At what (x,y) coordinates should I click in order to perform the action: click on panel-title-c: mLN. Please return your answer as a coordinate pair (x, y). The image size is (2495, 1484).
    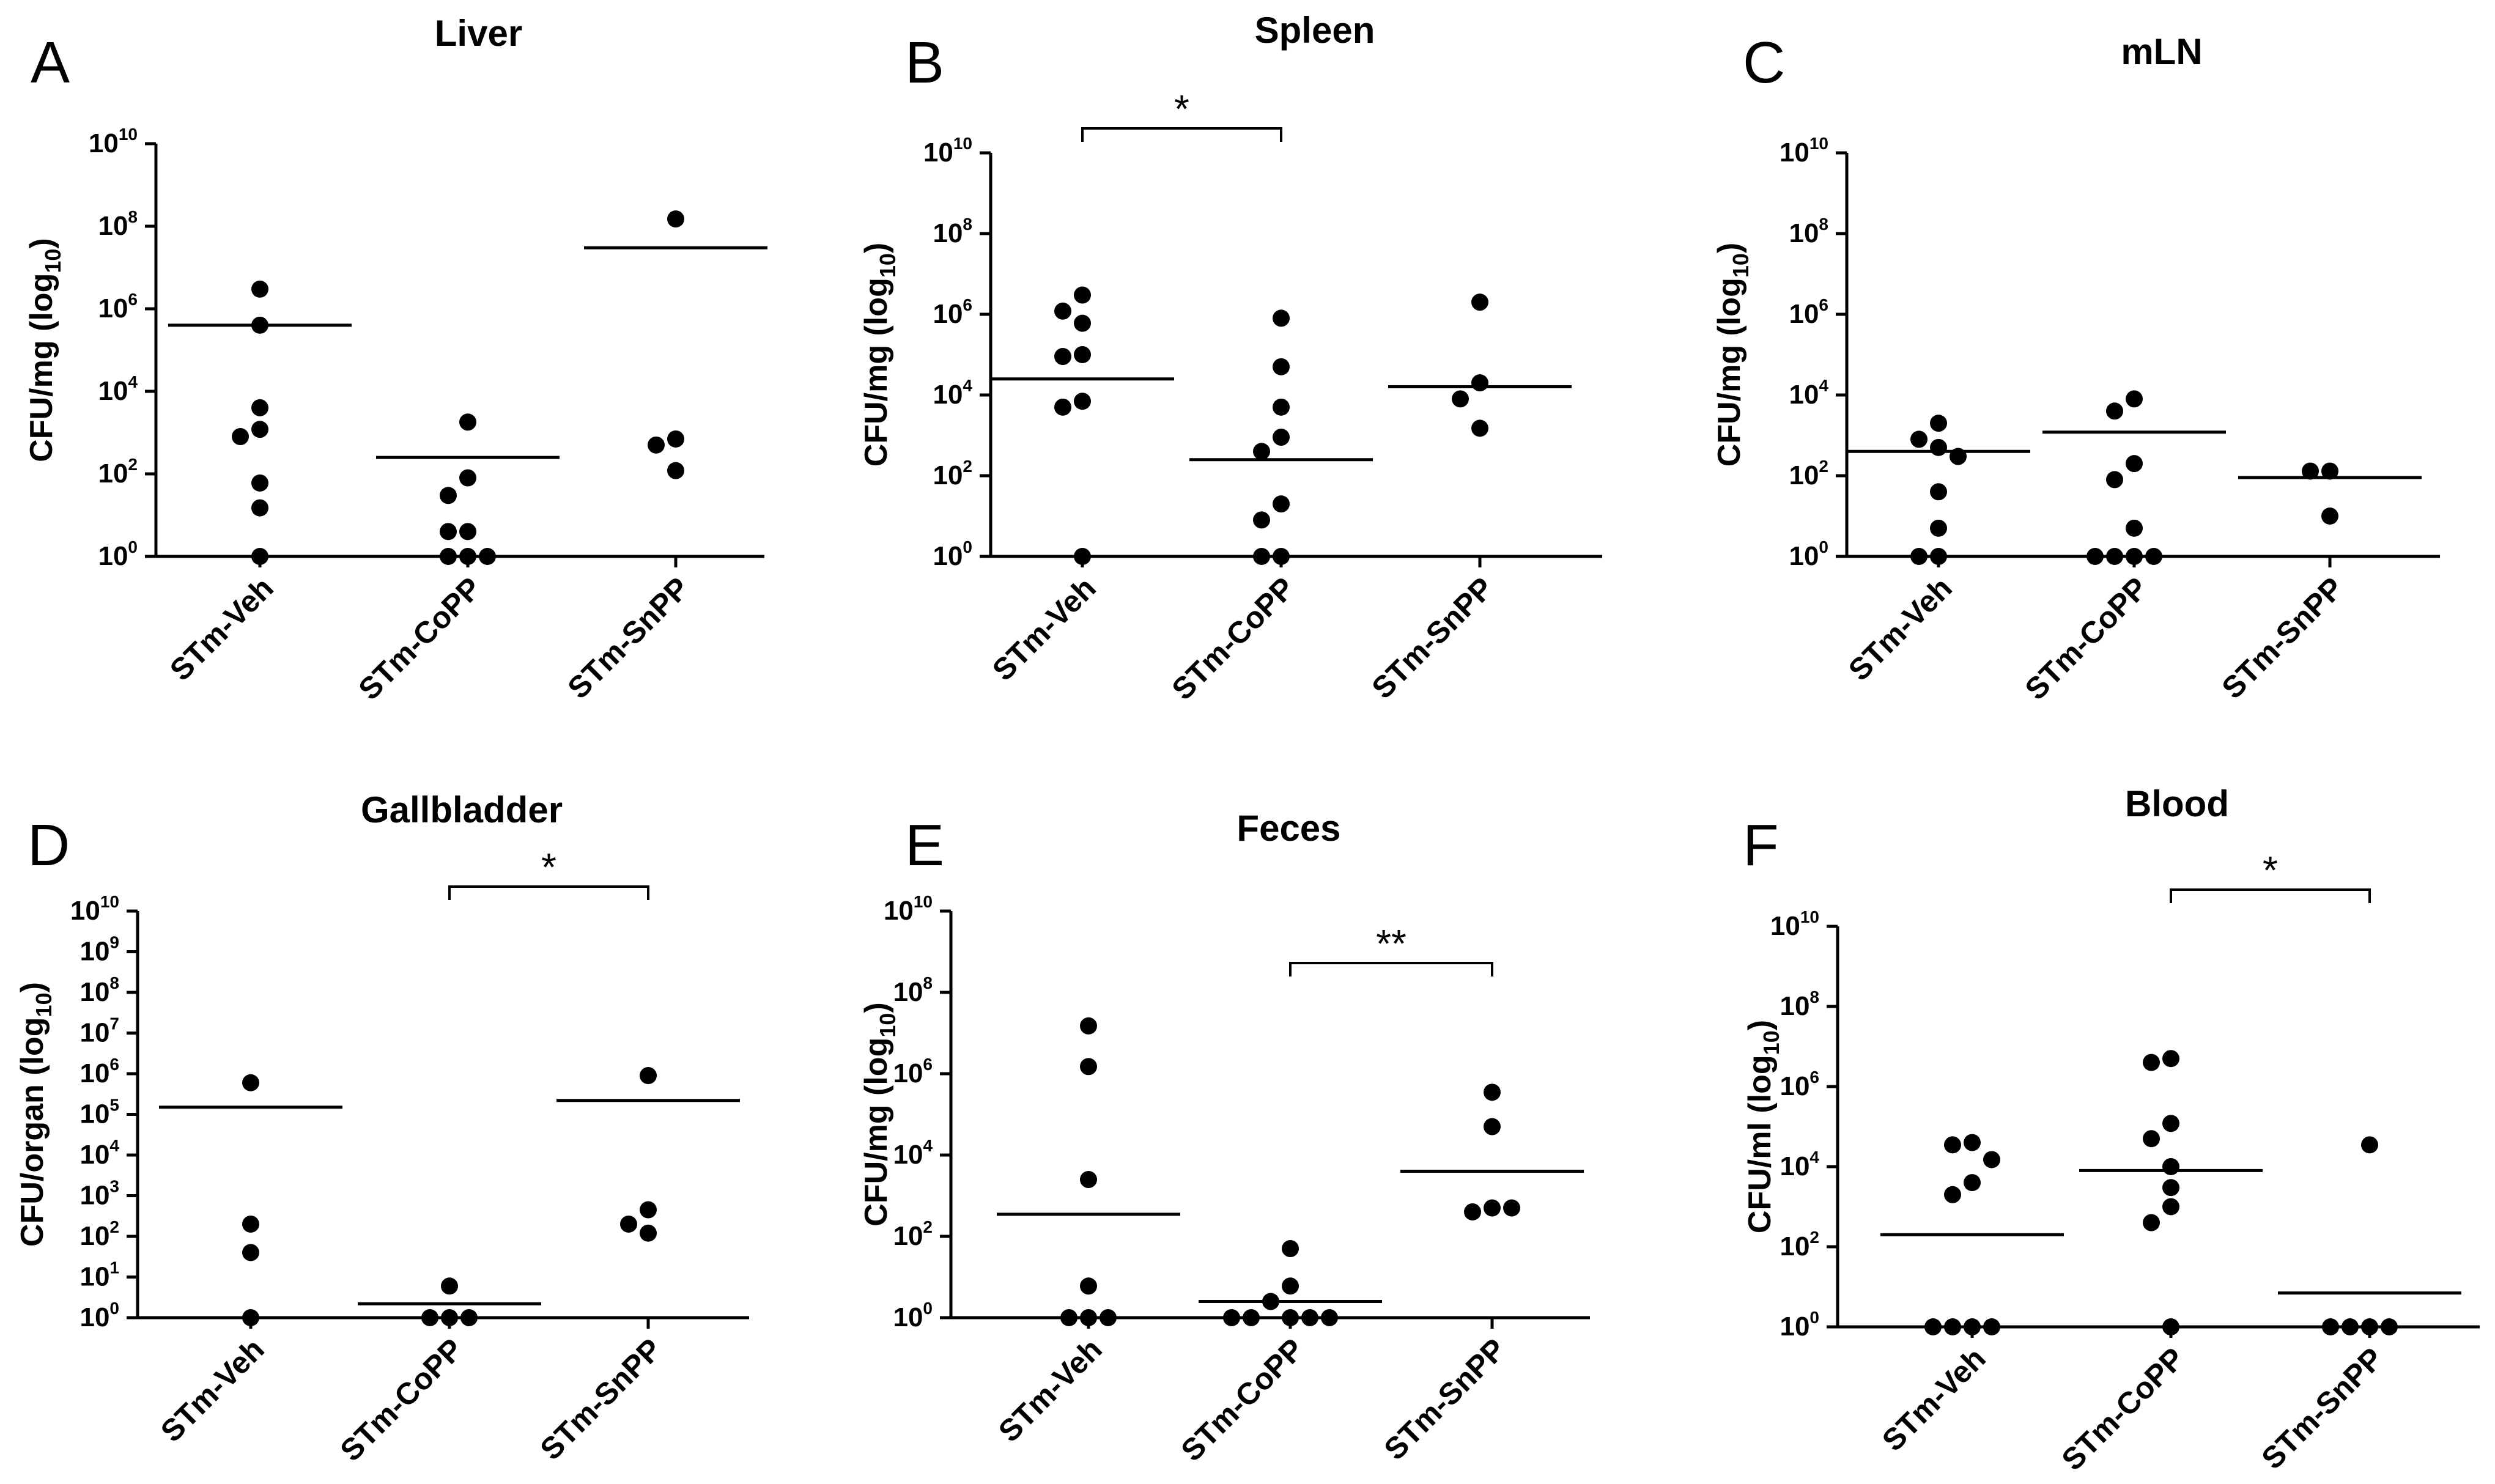
    Looking at the image, I should click on (2162, 51).